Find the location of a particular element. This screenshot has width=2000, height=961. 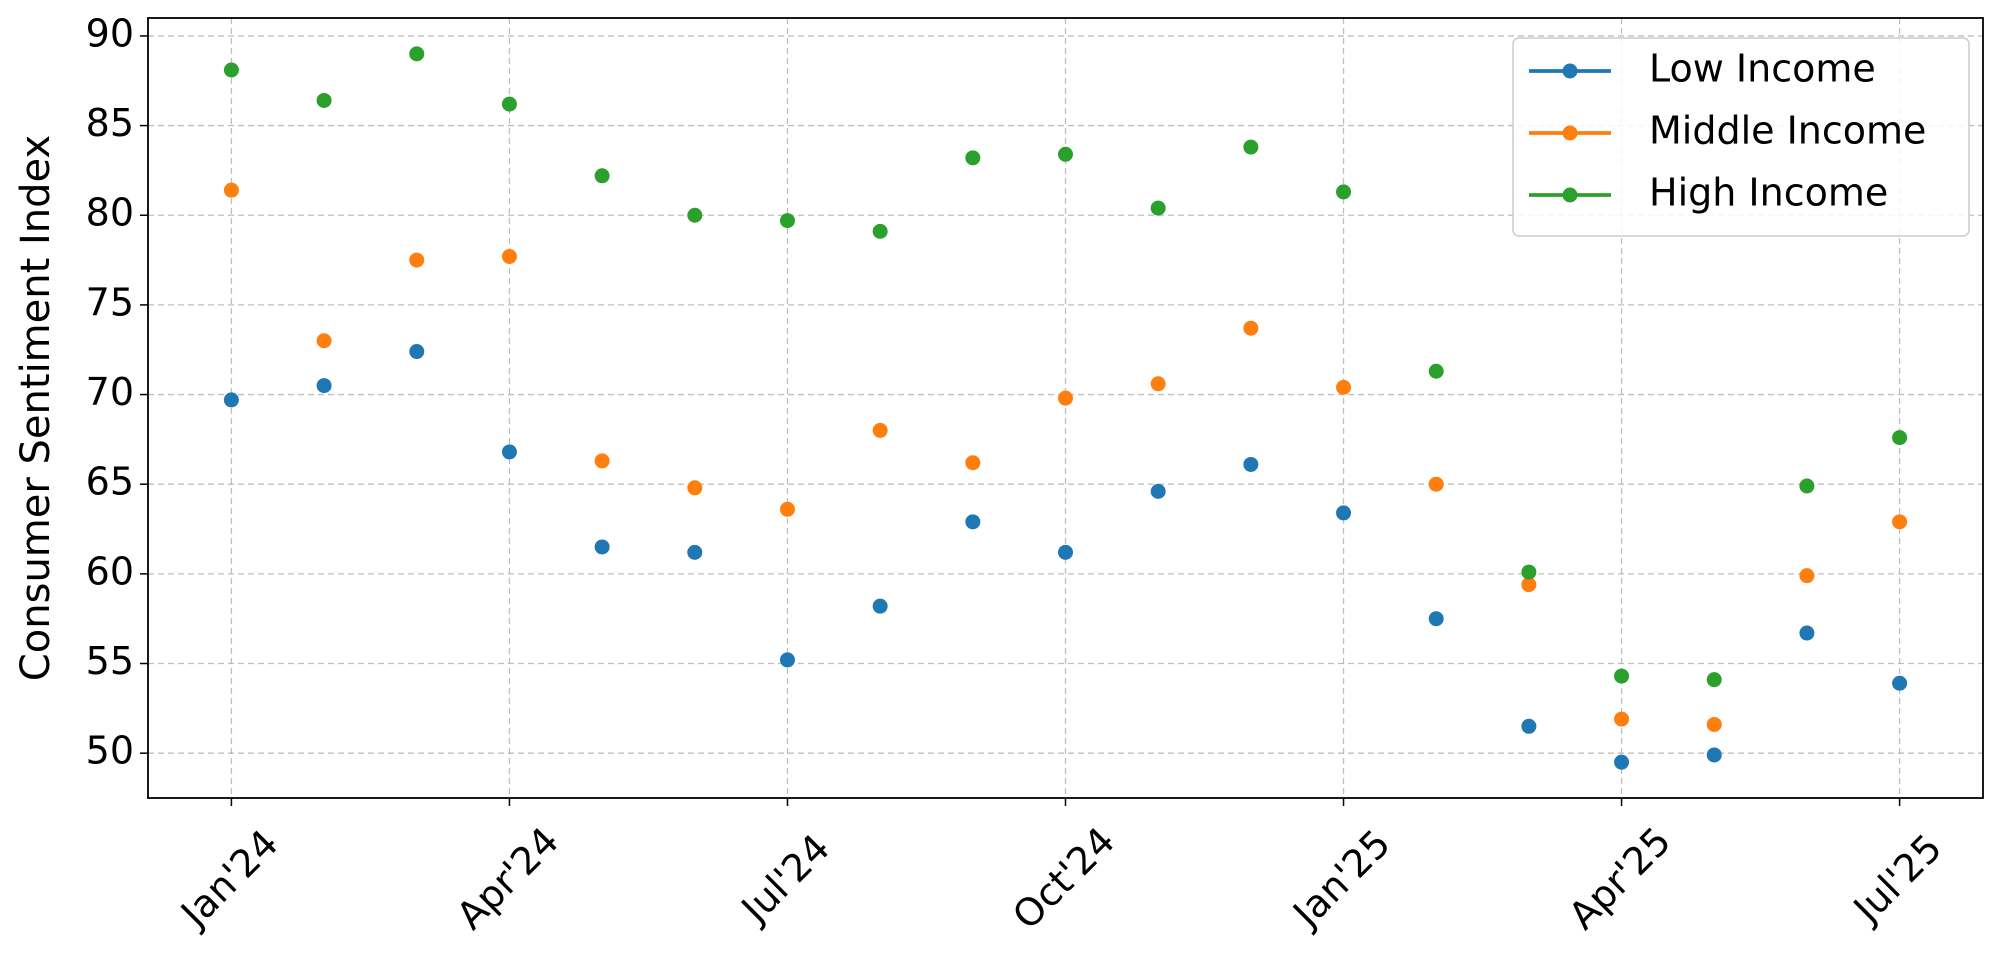

y-tick-label: 60 is located at coordinates (110, 571).